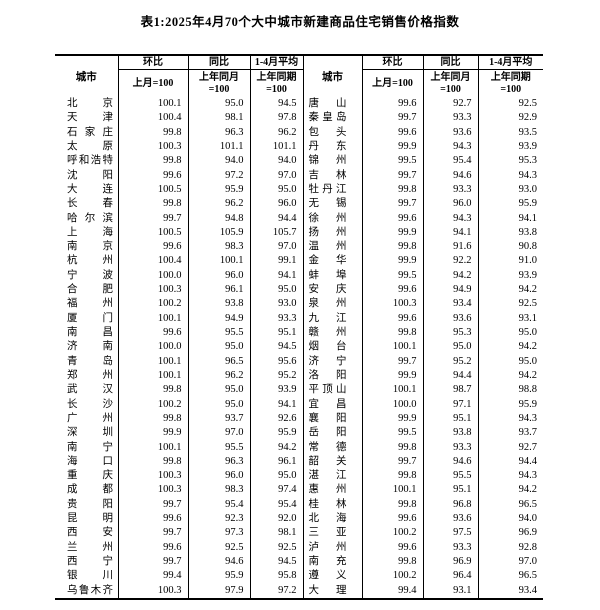 This screenshot has height=610, width=600. I want to click on city-name: 南昌, so click(90, 332).